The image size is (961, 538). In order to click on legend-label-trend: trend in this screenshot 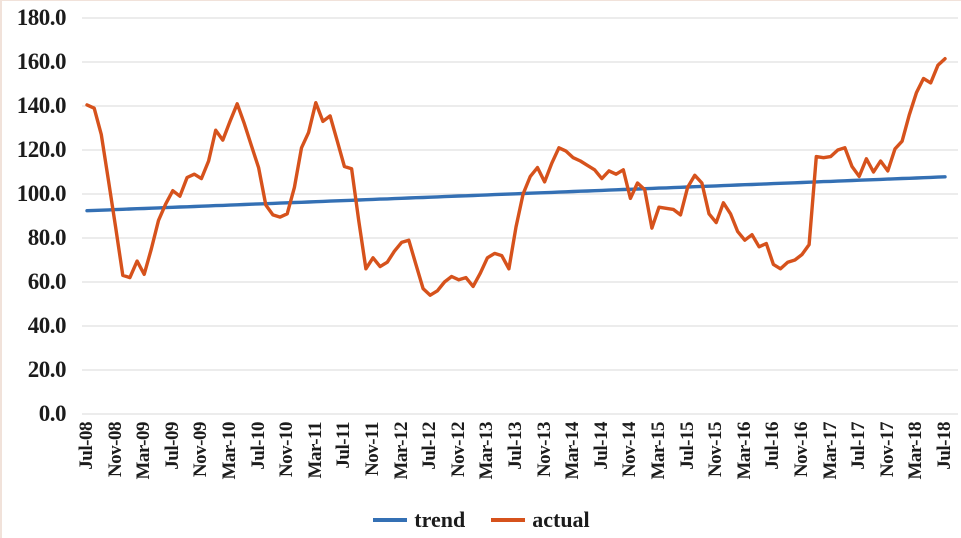, I will do `click(440, 519)`.